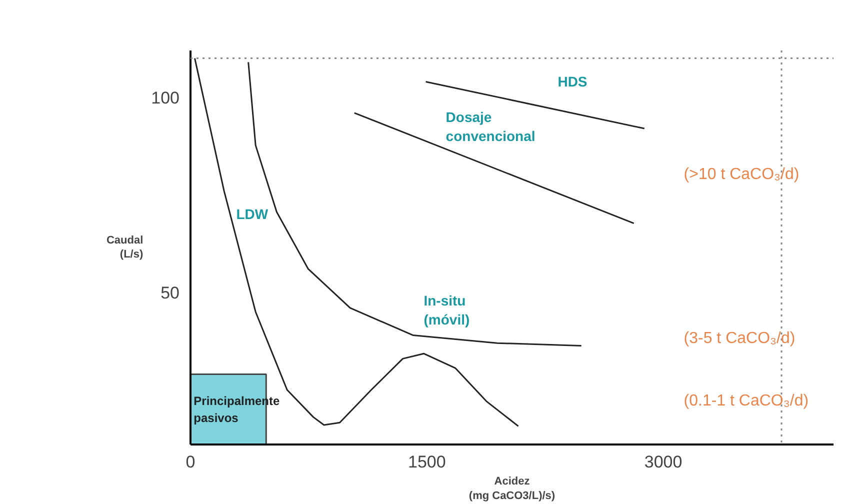 The image size is (853, 504). I want to click on x-tick-label: 3000, so click(663, 462).